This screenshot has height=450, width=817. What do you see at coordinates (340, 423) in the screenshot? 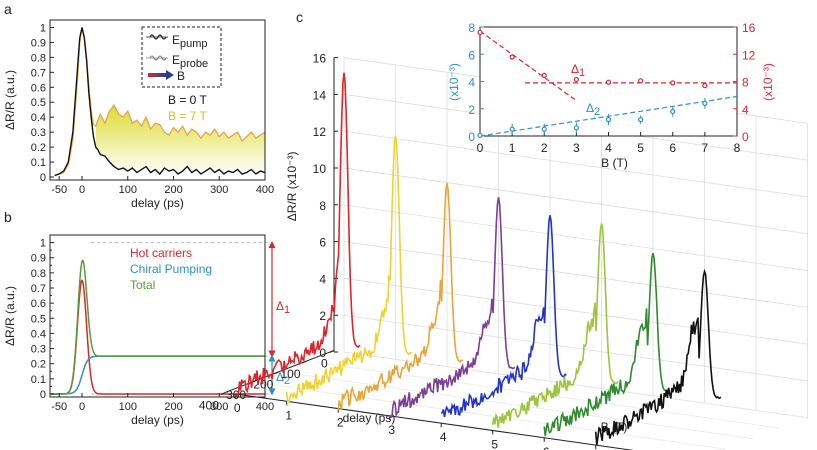
I see `b-tick-label: 2` at bounding box center [340, 423].